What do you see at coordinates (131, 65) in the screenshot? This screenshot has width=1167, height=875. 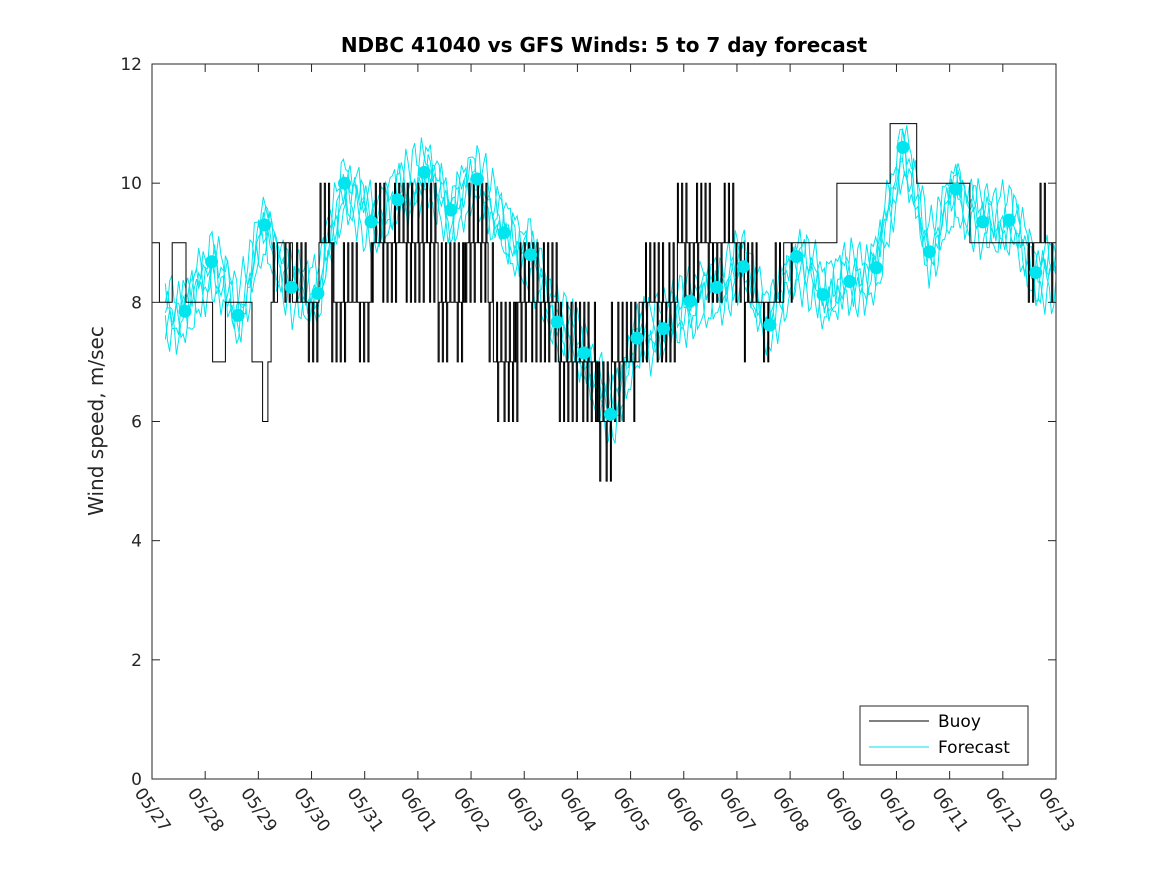 I see `y-tick-label: 12` at bounding box center [131, 65].